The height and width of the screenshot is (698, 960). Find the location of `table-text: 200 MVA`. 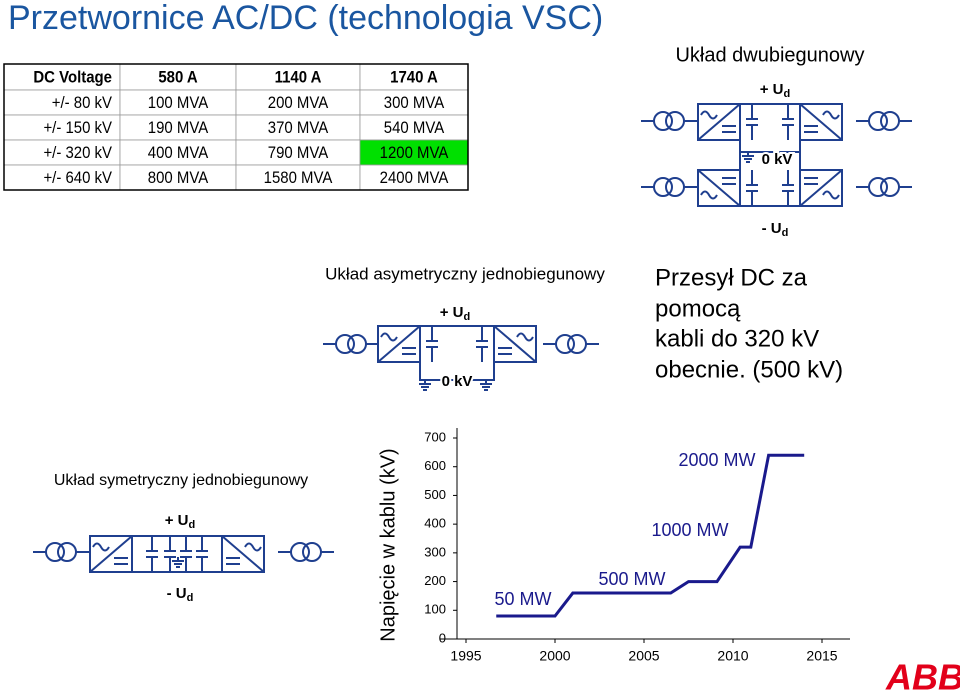

table-text: 200 MVA is located at coordinates (298, 103).